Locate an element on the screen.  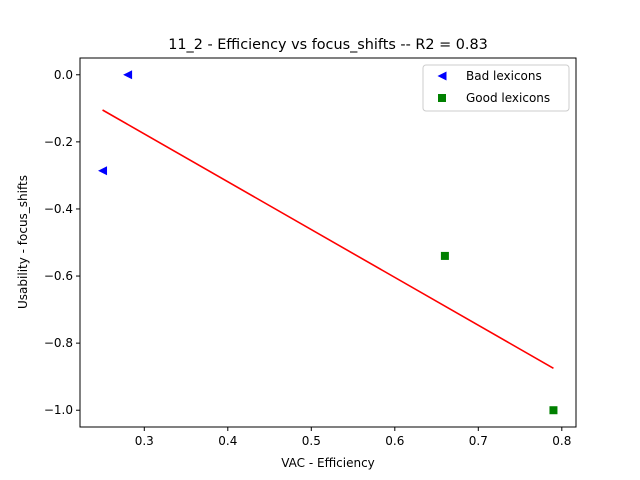
legend-square-marker is located at coordinates (442, 98).